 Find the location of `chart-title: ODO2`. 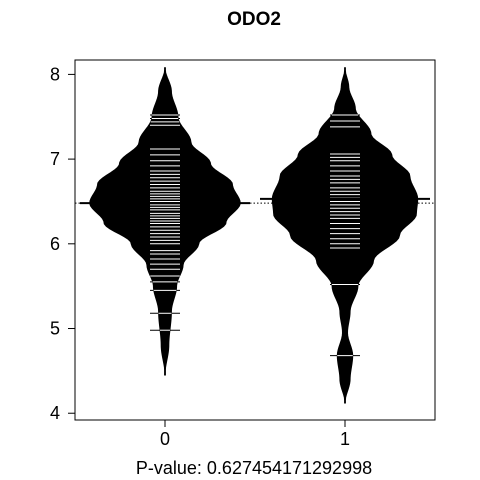

chart-title: ODO2 is located at coordinates (254, 19).